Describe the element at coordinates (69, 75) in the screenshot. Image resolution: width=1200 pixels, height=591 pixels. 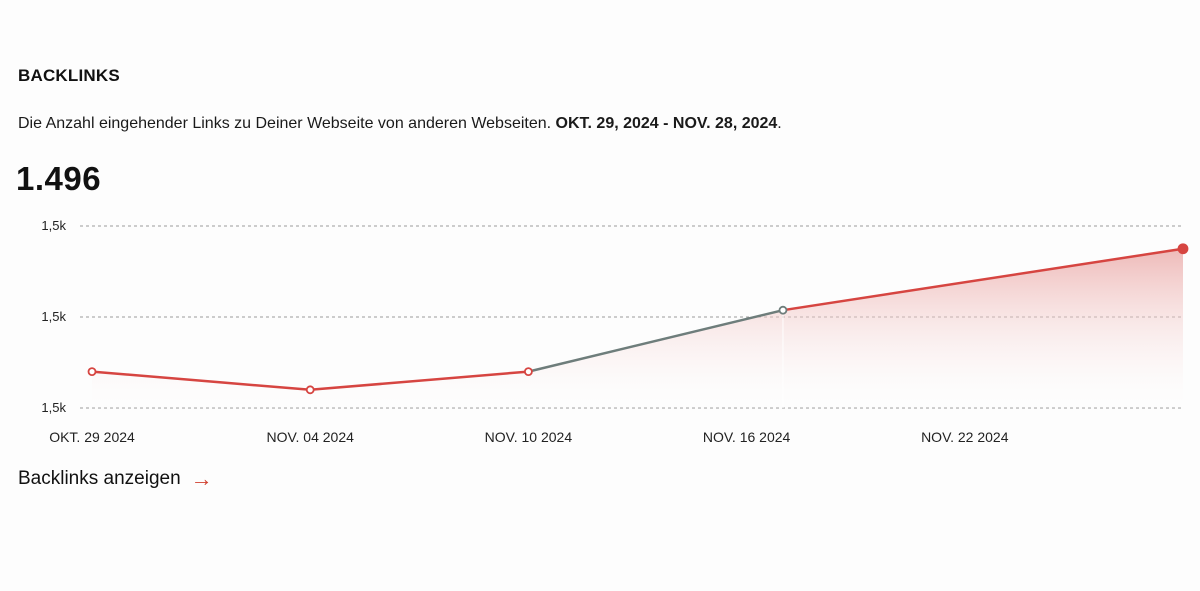
I see `widget-title: BACKLINKS` at that location.